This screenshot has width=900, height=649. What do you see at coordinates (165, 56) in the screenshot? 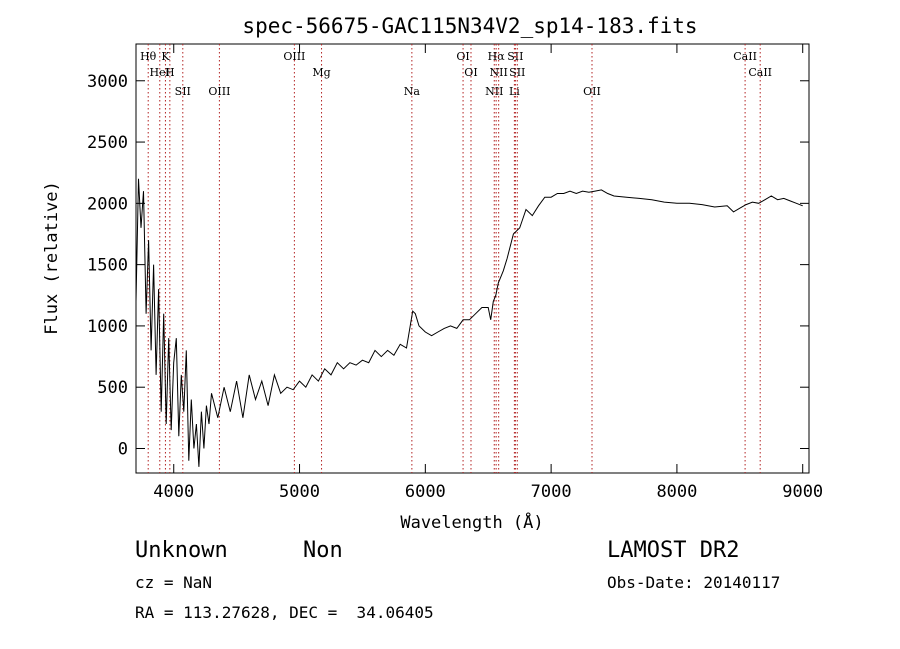
I see `line-marker-label: K` at bounding box center [165, 56].